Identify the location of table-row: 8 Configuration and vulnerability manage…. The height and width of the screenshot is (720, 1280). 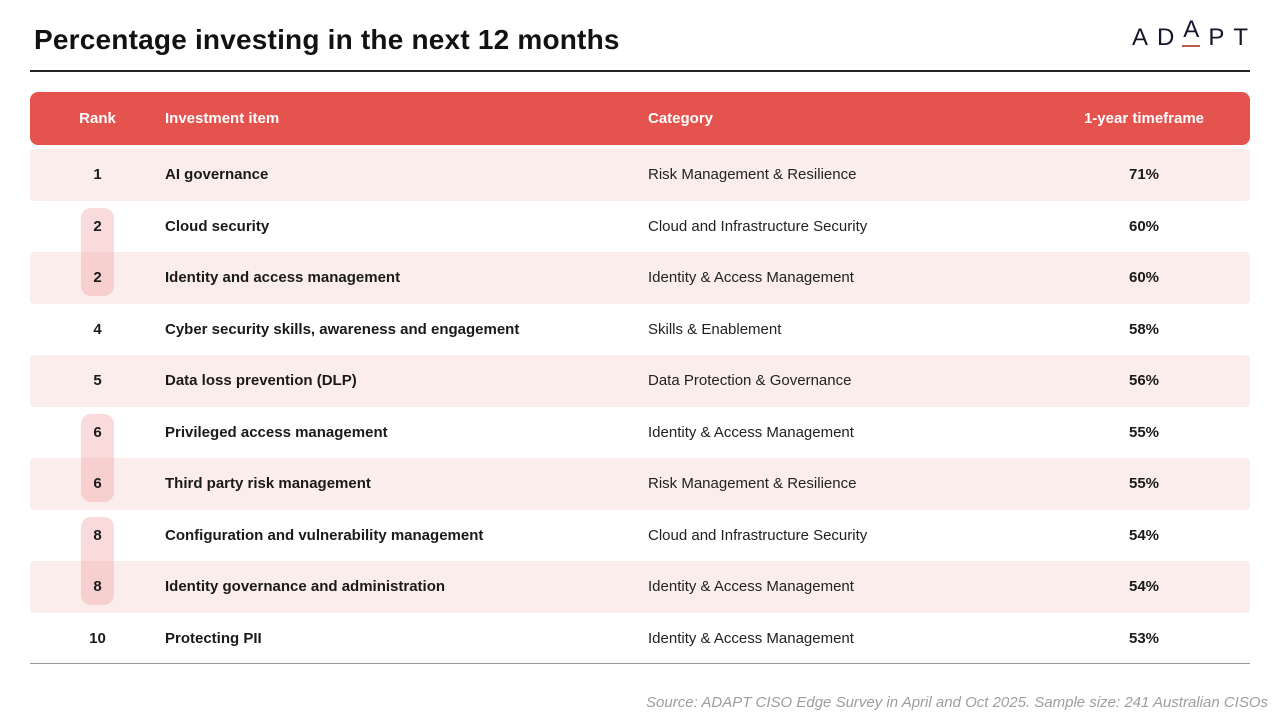
(640, 536).